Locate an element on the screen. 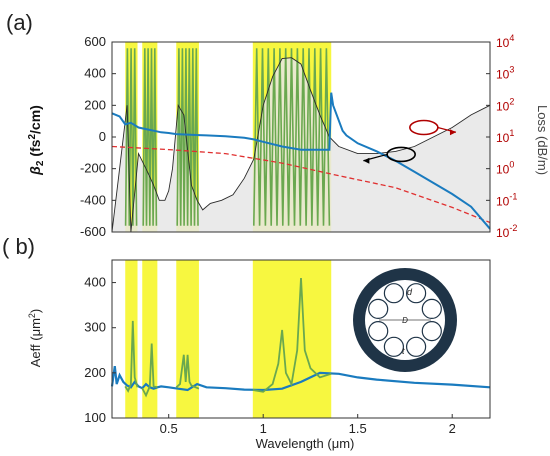 The width and height of the screenshot is (550, 456). b-xtick-label-2: 1.5 is located at coordinates (358, 428).